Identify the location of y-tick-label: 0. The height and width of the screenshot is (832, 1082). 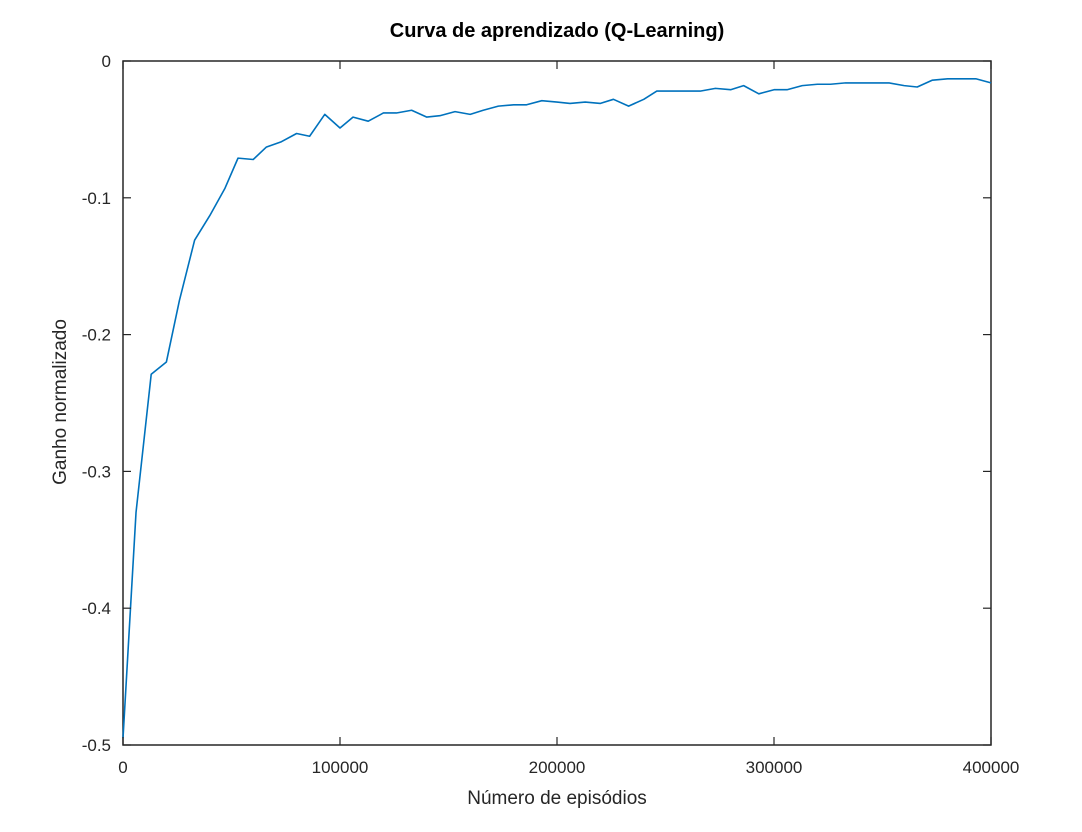
(106, 61).